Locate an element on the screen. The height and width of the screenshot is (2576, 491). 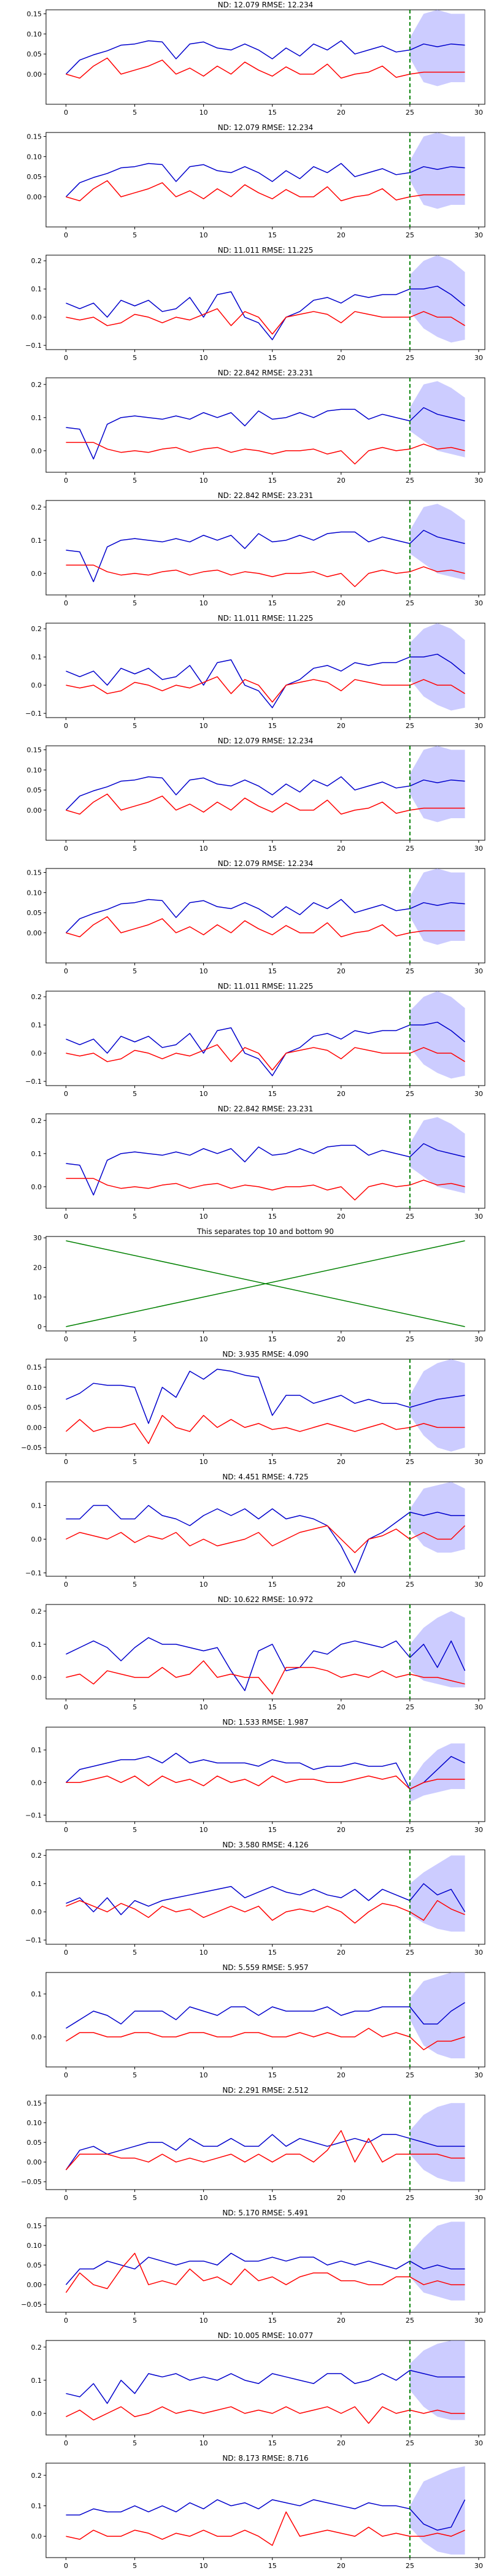
chart-title: ND: 5.559 RMSE: 5.957 is located at coordinates (265, 1967).